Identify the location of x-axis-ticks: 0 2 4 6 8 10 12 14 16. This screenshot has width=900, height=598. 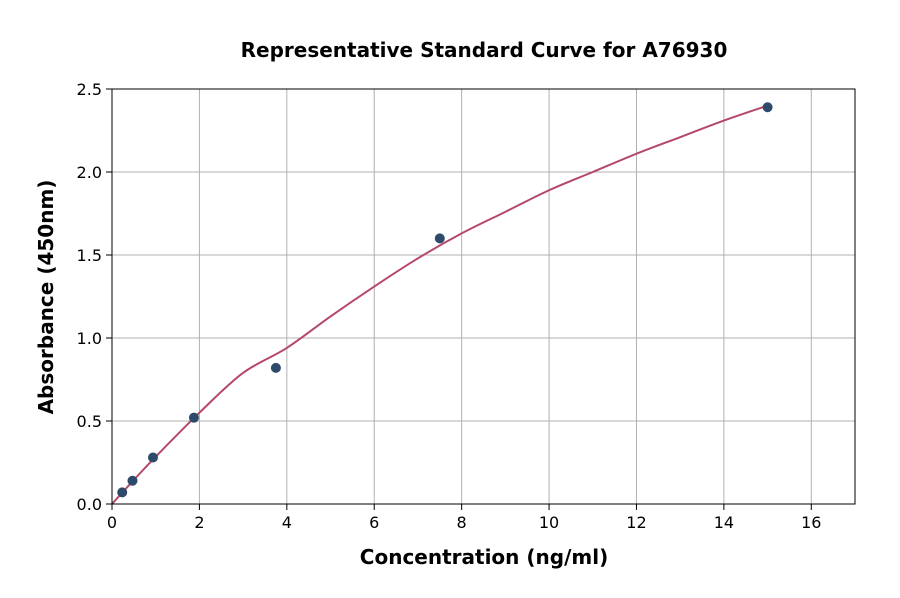
(464, 518).